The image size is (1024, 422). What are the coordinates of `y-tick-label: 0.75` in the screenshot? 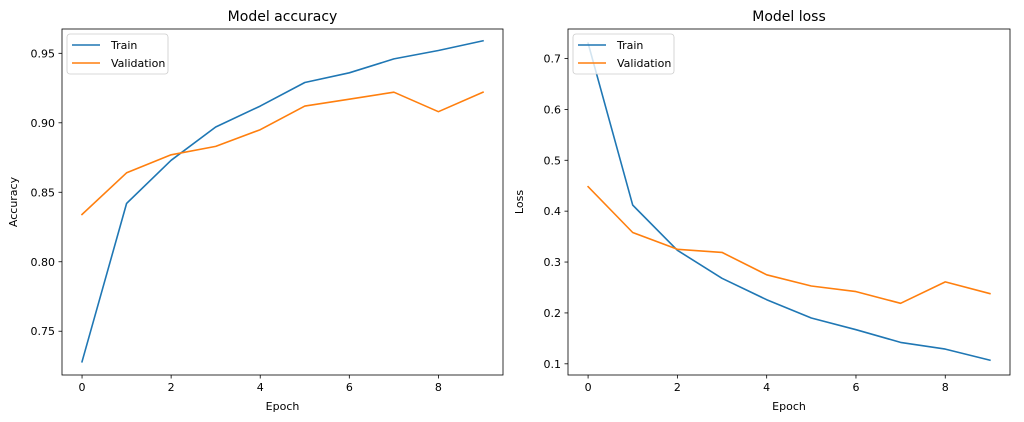 It's located at (43, 331).